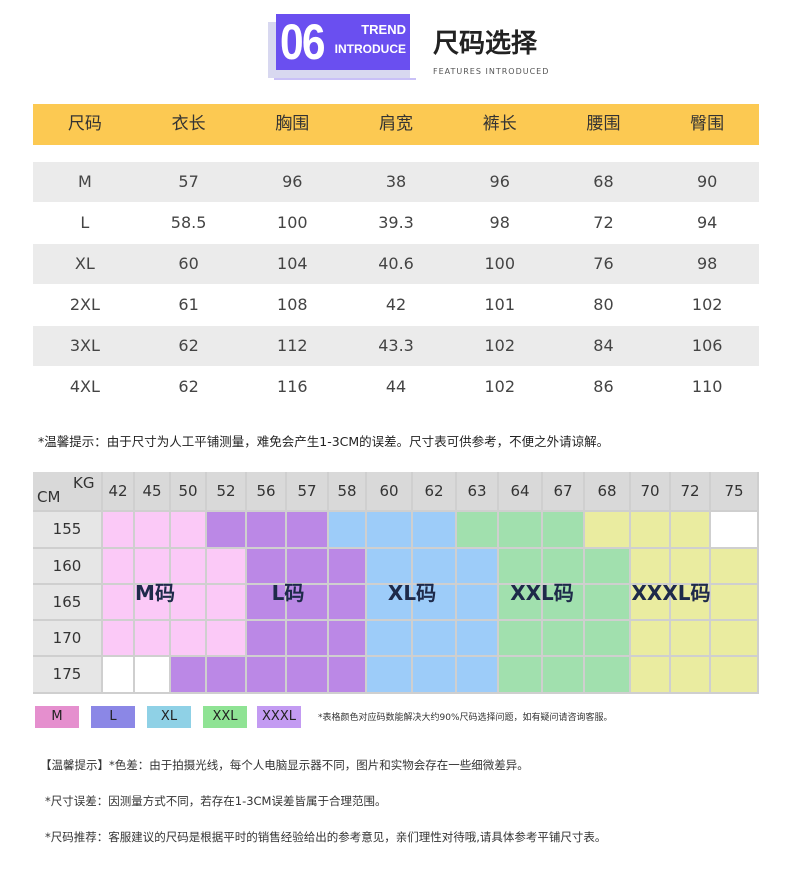  What do you see at coordinates (216, 801) in the screenshot?
I see `note-size-error: *尺寸误差：因测量方式不同，若存在1-3CM误差皆属于合理范围。` at bounding box center [216, 801].